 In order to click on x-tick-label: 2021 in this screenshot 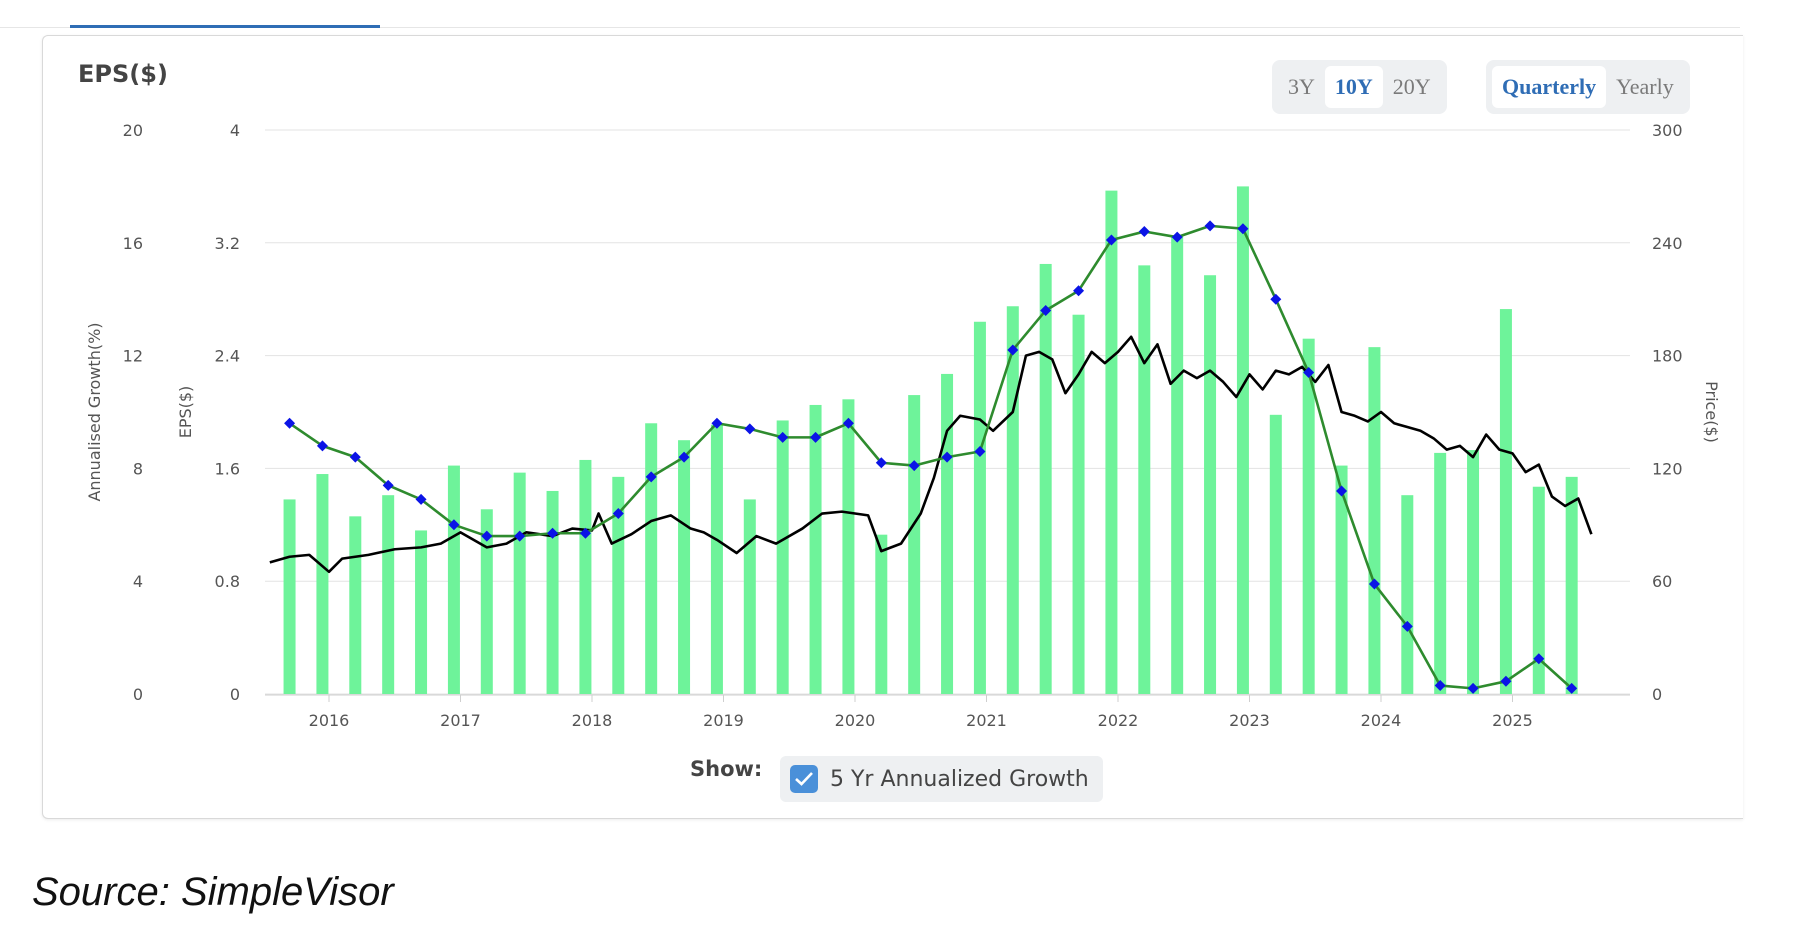, I will do `click(986, 720)`.